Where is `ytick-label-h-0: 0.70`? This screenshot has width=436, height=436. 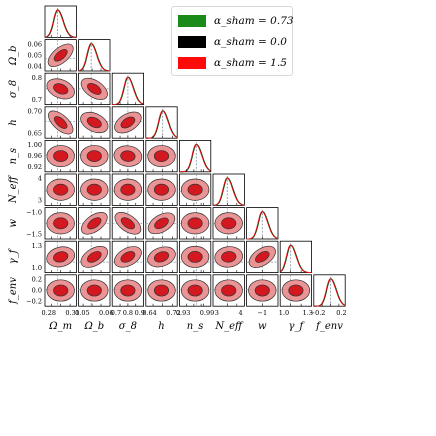 ytick-label-h-0: 0.70 is located at coordinates (35, 112).